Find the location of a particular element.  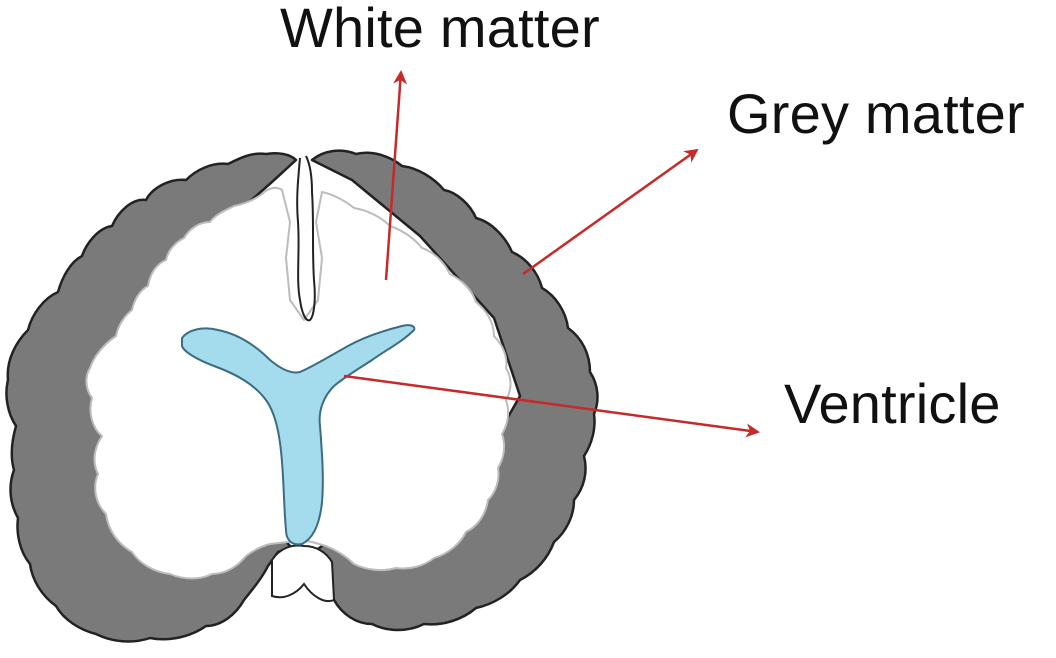

white-matter-label: White matter is located at coordinates (440, 29).